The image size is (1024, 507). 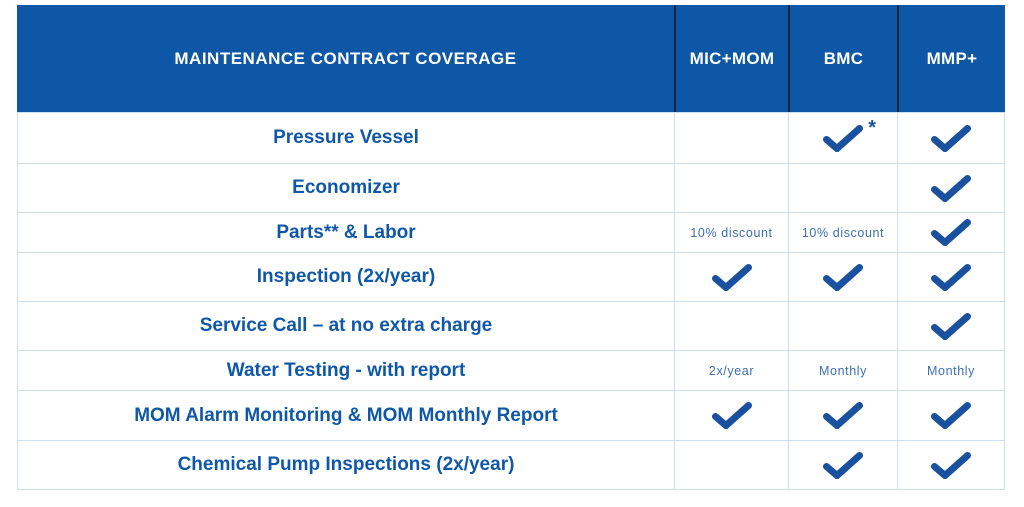 I want to click on table-title: MAINTENANCE CONTRACT COVERAGE, so click(x=345, y=58).